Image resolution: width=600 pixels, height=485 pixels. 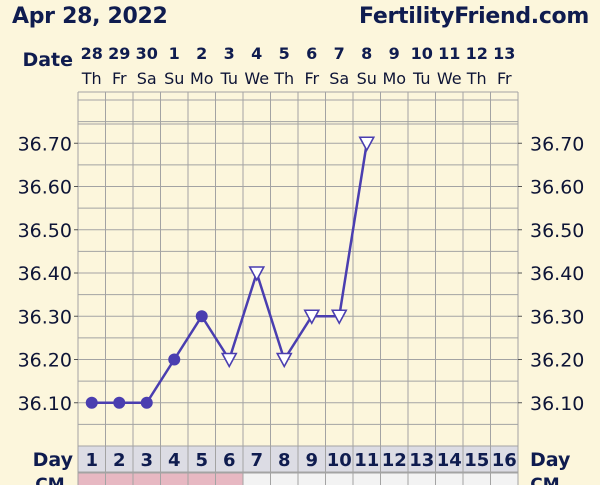 What do you see at coordinates (229, 53) in the screenshot?
I see `date-label: 3` at bounding box center [229, 53].